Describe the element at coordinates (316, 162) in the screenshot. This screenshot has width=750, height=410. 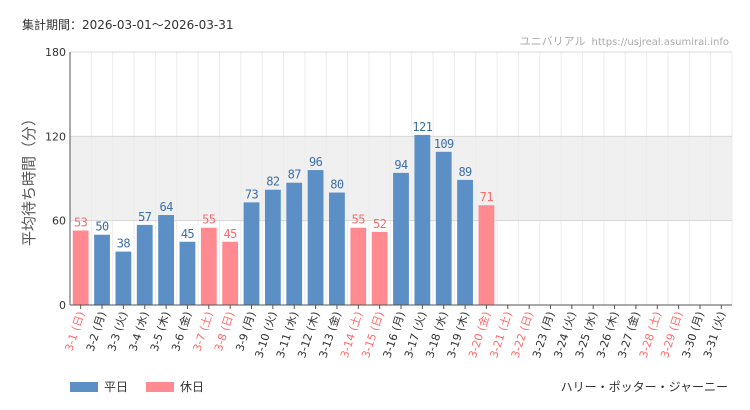
I see `data-label: 96` at that location.